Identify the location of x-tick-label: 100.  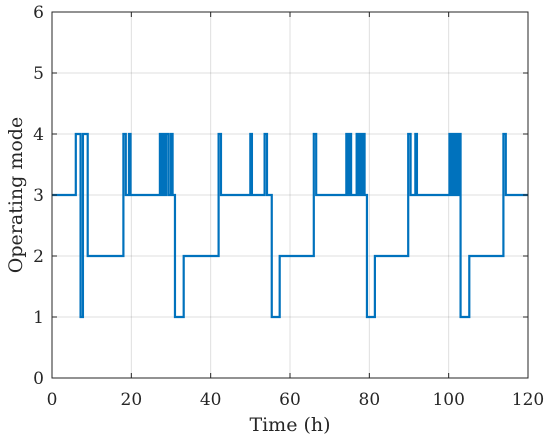
(448, 400).